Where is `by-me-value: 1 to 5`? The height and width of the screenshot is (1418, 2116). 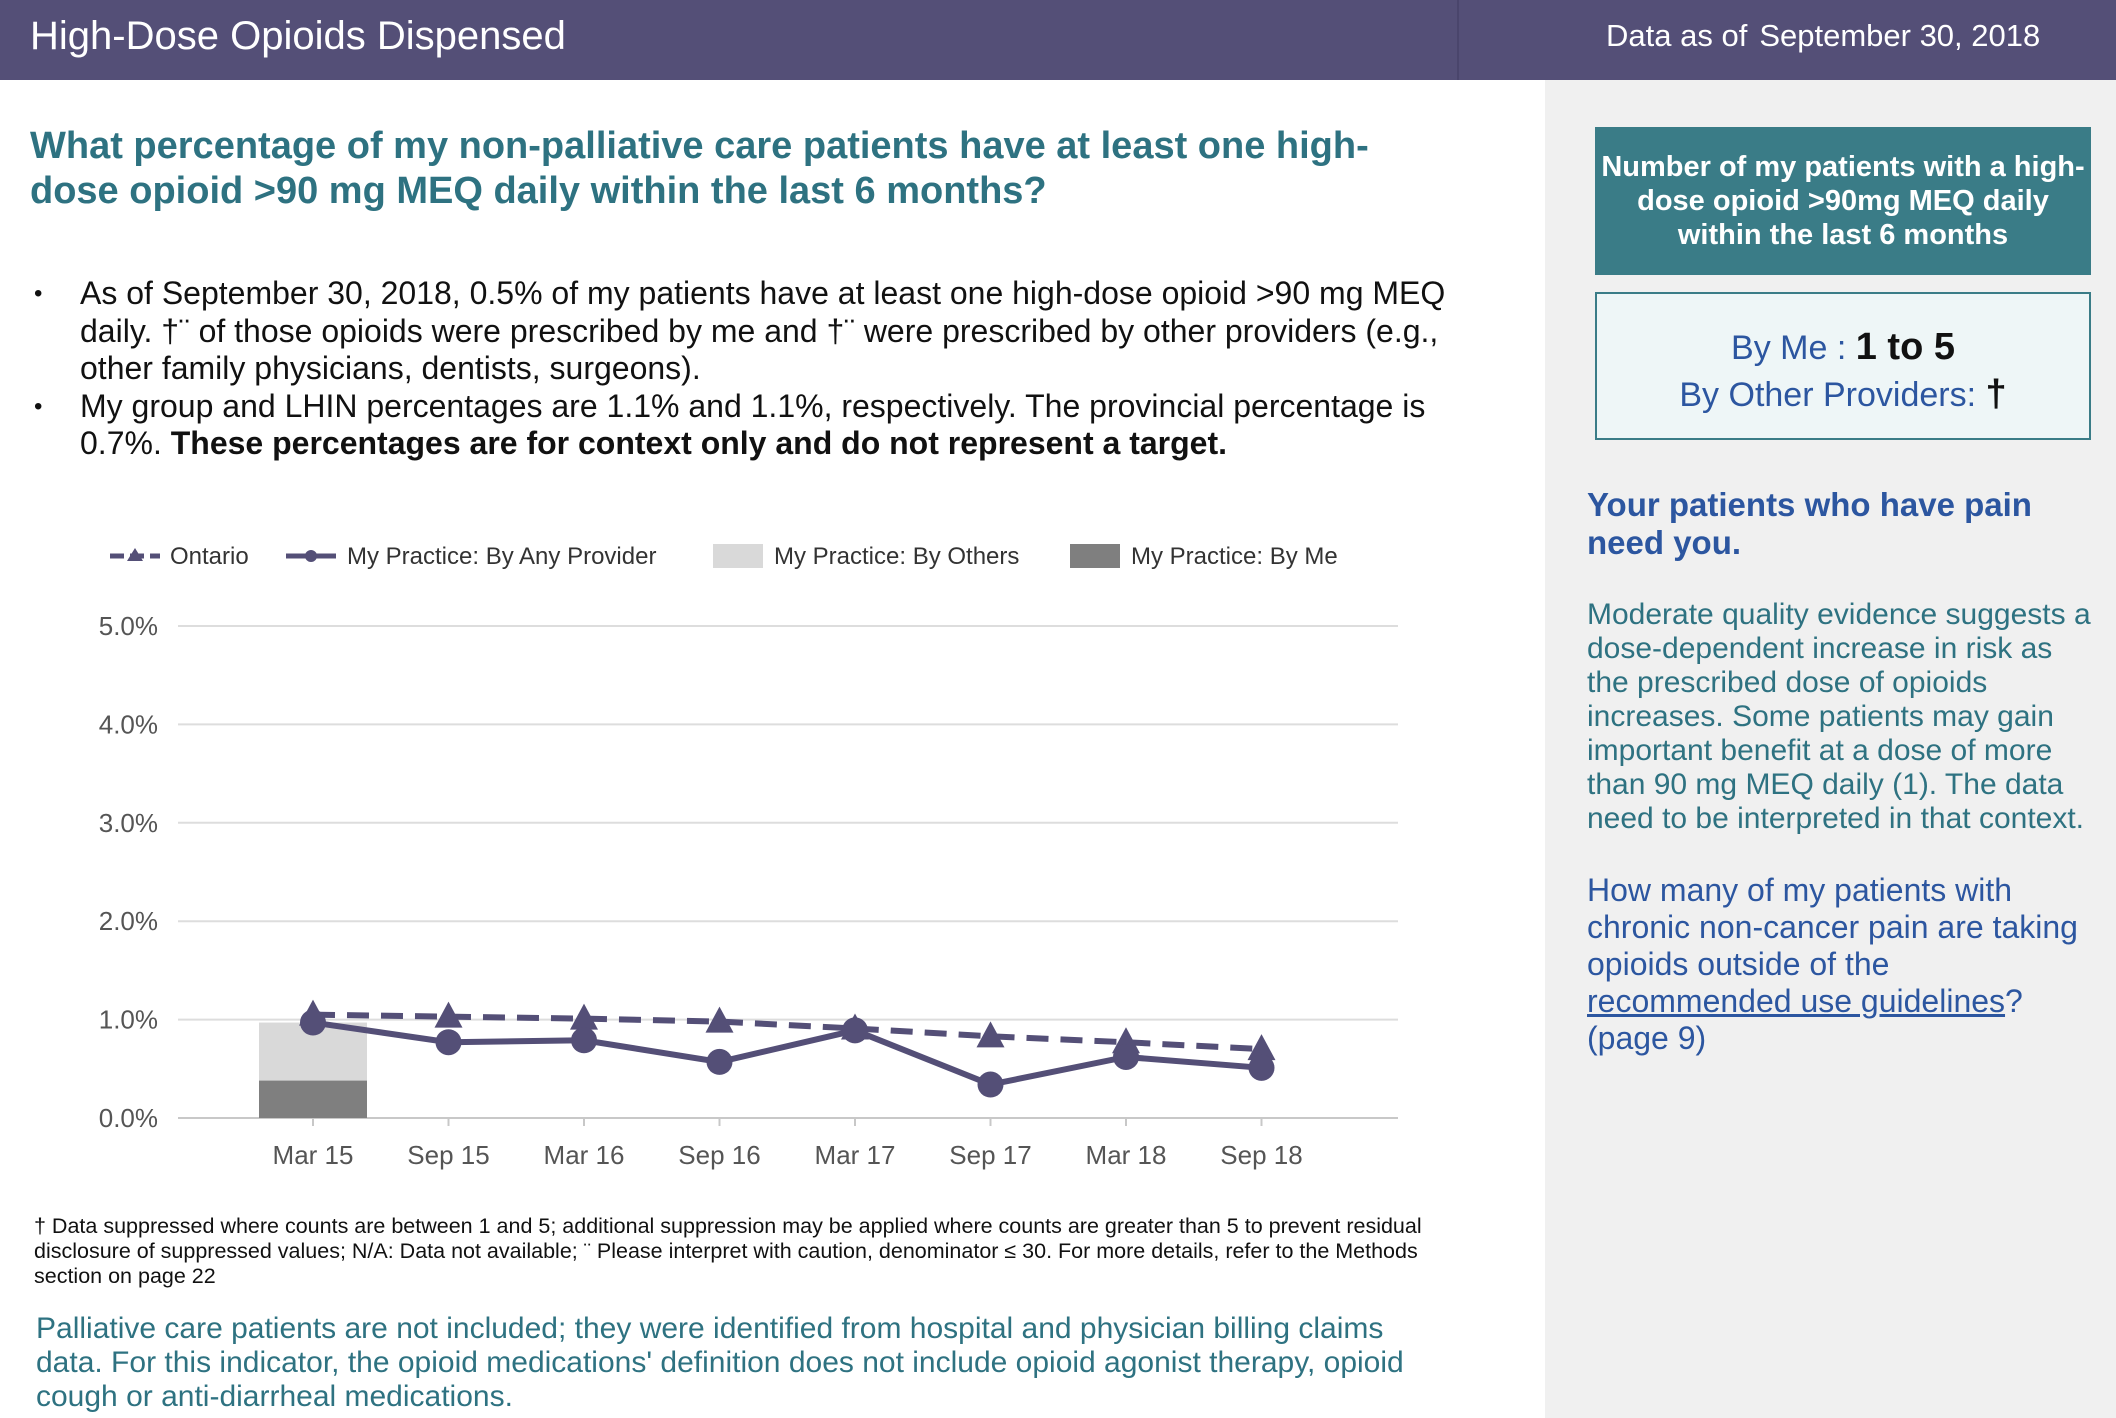
by-me-value: 1 to 5 is located at coordinates (1905, 347).